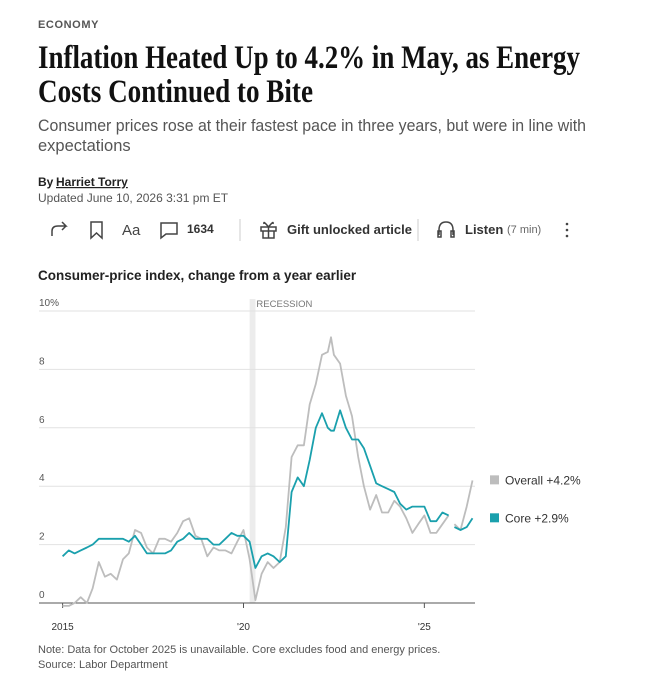 The image size is (652, 688). I want to click on legend-label: Overall +4.2%, so click(543, 480).